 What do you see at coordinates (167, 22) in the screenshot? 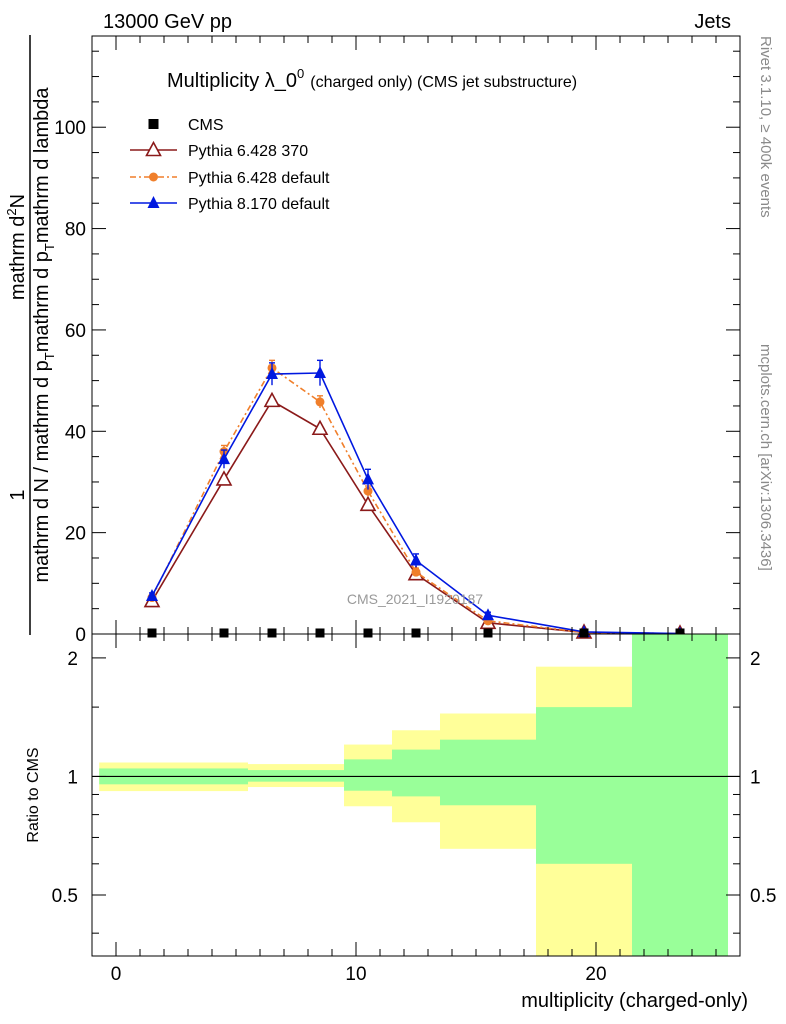
I see `collision-label: 13000 GeV pp` at bounding box center [167, 22].